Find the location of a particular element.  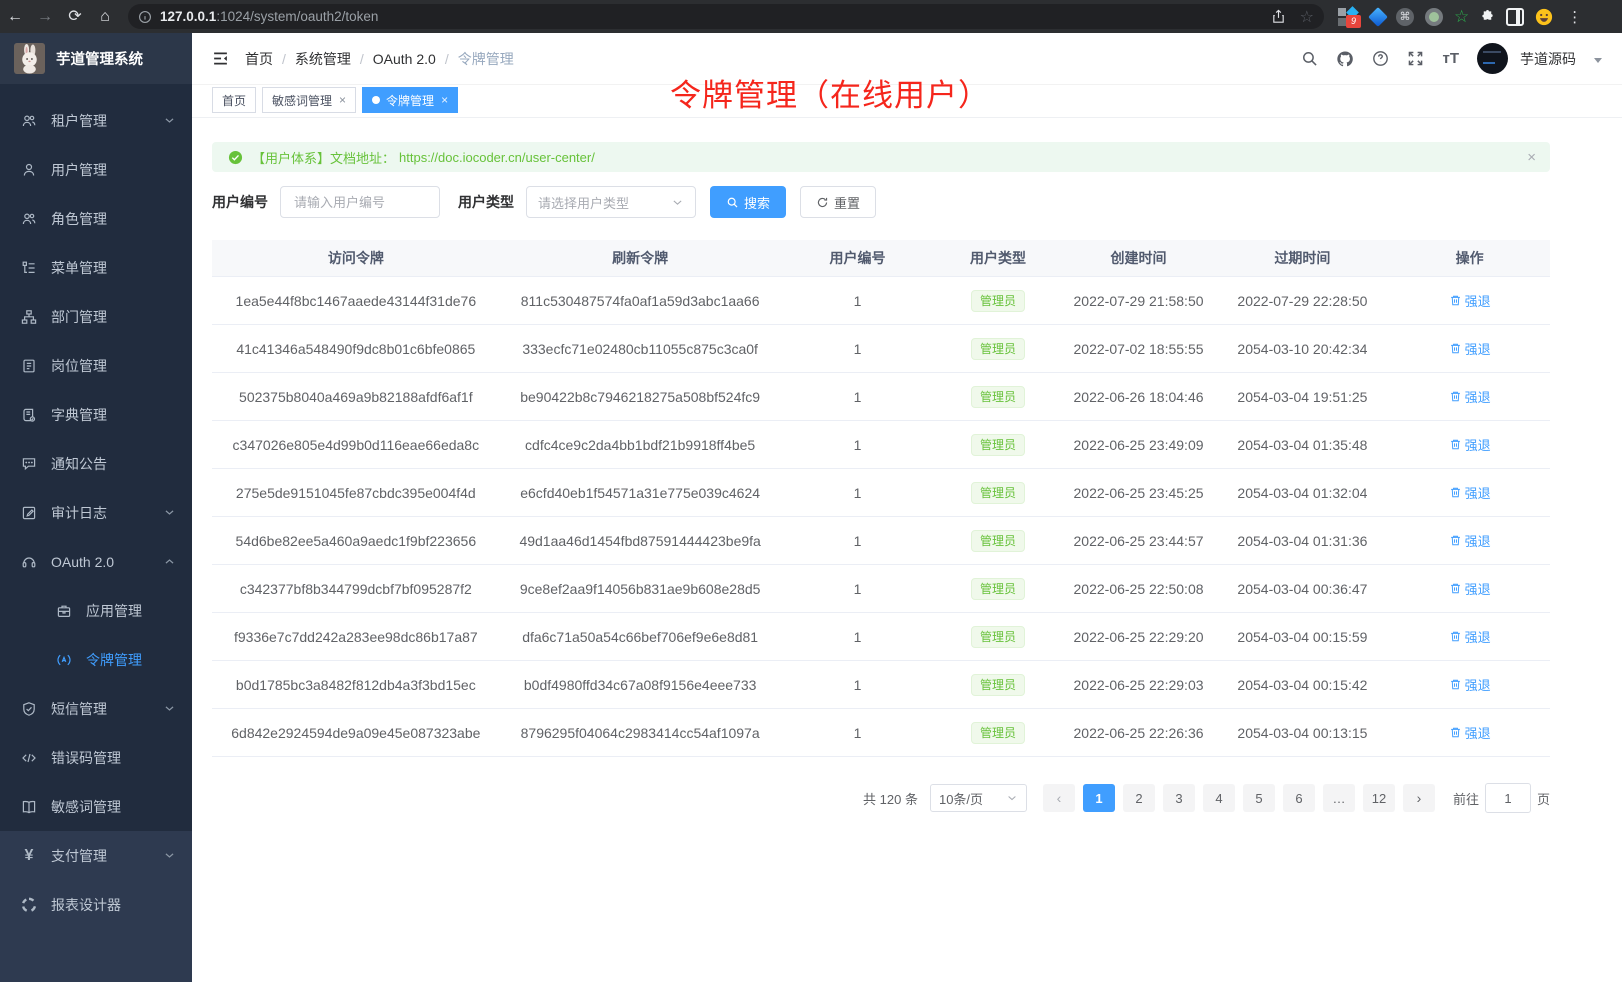

user-menu-caret-icon is located at coordinates (1598, 60).